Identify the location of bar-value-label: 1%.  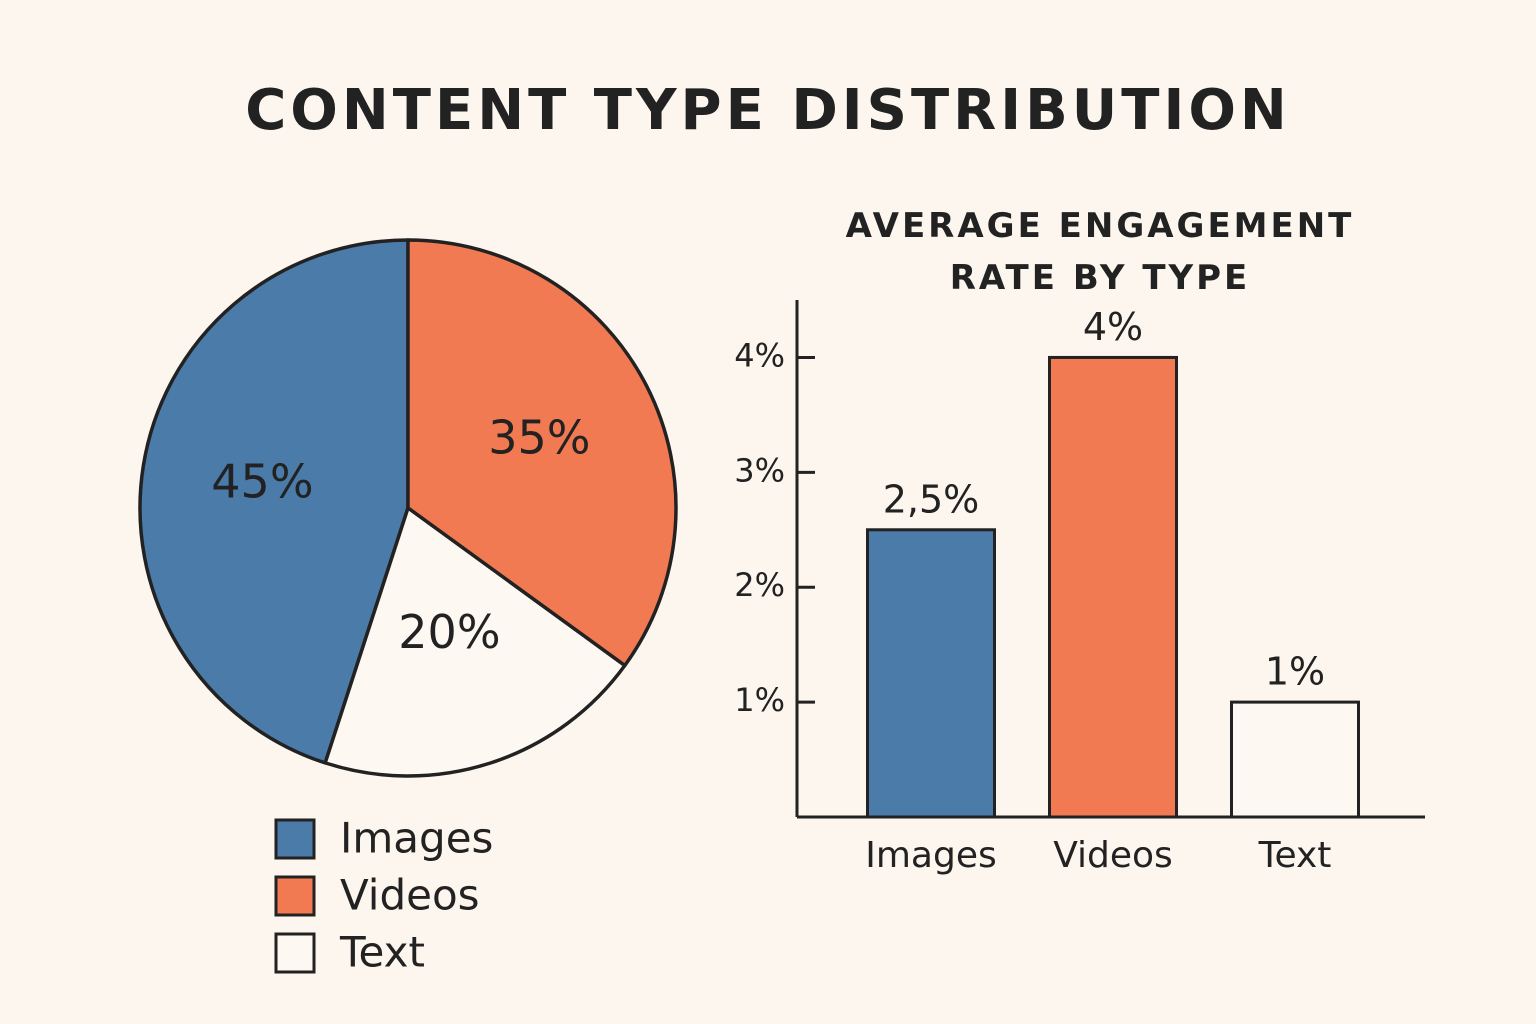
(1295, 672).